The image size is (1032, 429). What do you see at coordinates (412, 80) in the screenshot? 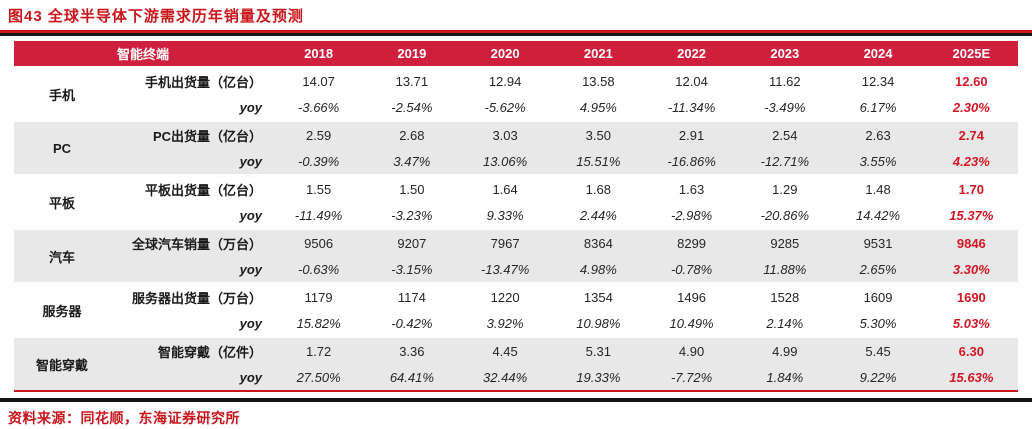
I see `value-cell: 13.71` at bounding box center [412, 80].